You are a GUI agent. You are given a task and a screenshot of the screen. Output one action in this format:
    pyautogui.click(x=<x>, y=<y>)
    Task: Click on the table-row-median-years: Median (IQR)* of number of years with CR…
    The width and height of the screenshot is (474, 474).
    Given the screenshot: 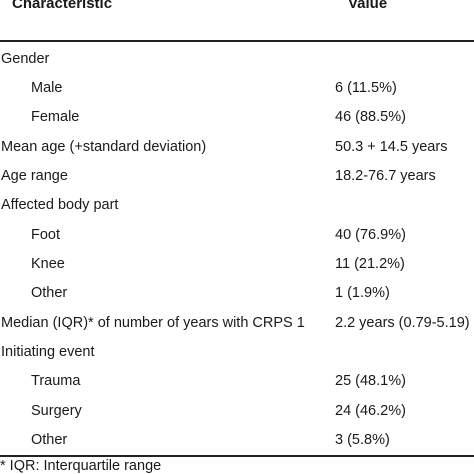 What is the action you would take?
    pyautogui.click(x=237, y=322)
    